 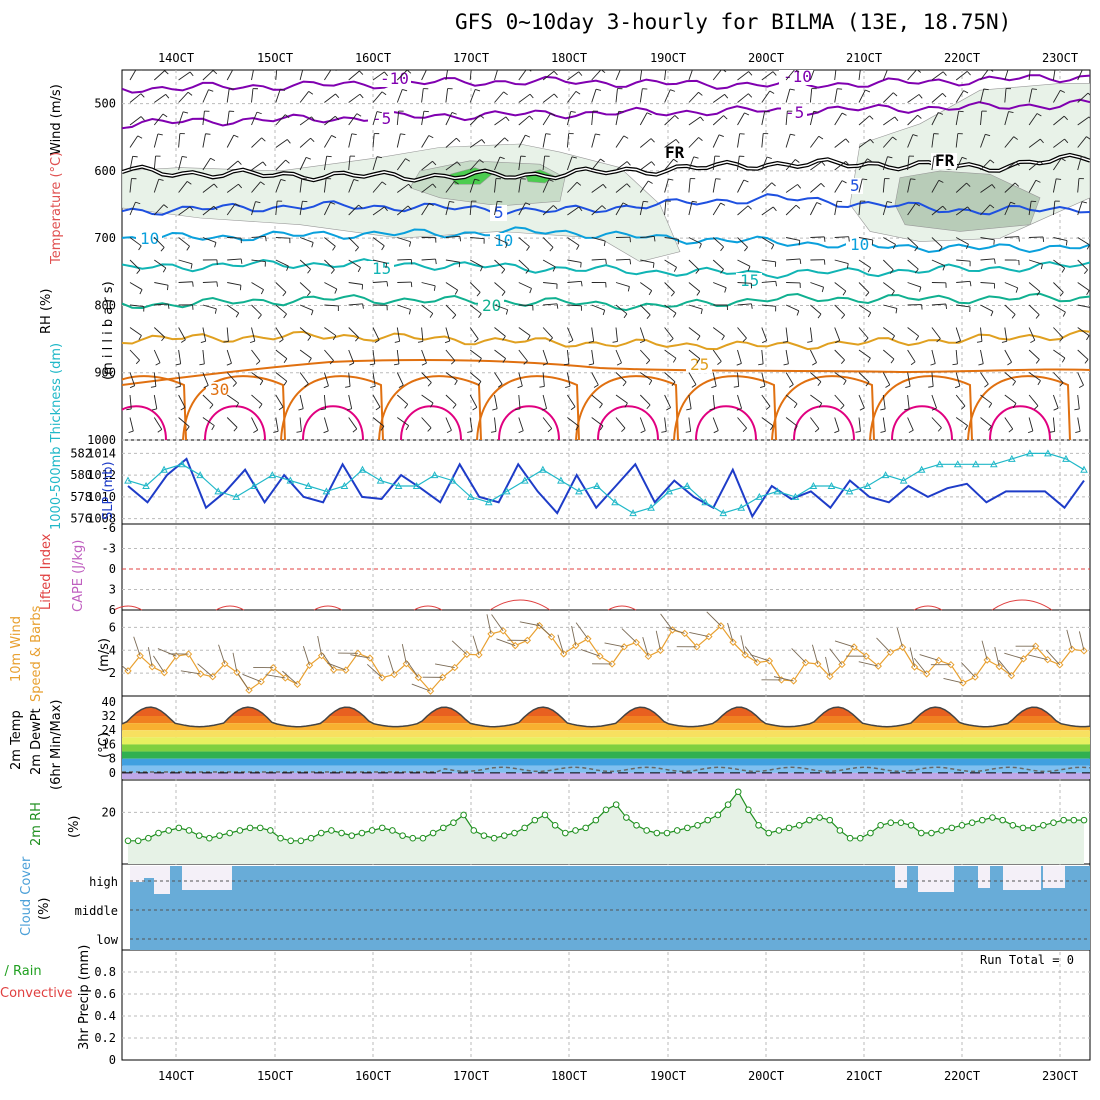 I want to click on date-label-top: 14OCT, so click(x=176, y=58).